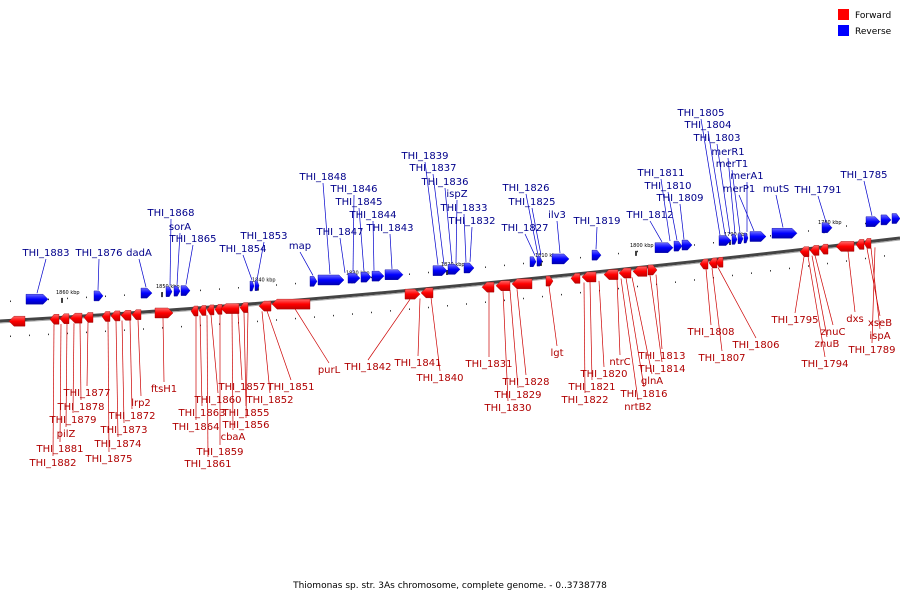 The height and width of the screenshot is (600, 900). Describe the element at coordinates (547, 256) in the screenshot. I see `scale-tick-label: 1810 kbp` at that location.